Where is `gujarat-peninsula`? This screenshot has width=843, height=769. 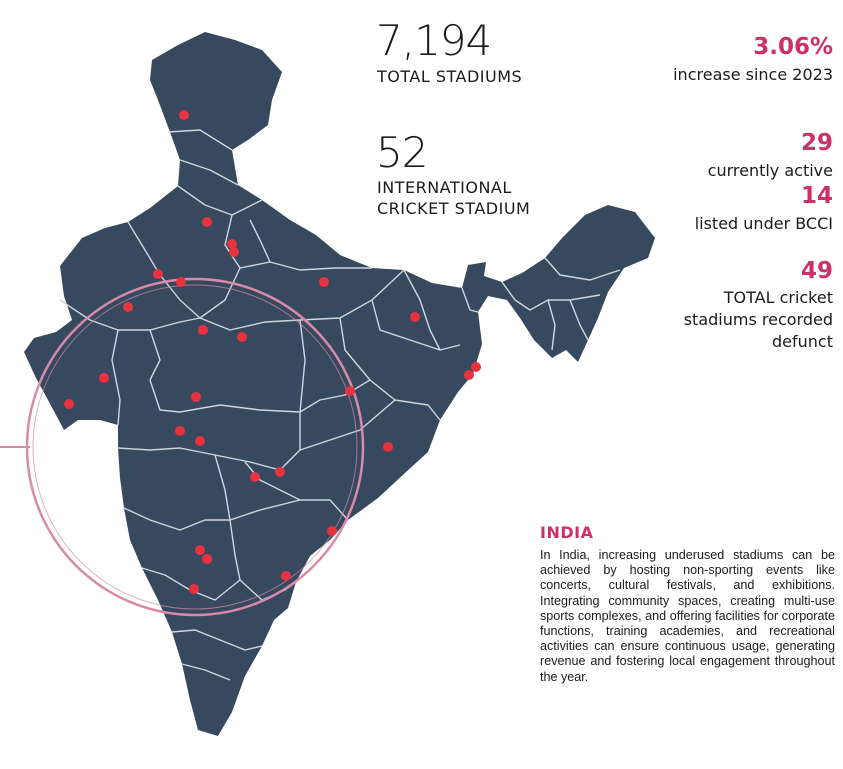 gujarat-peninsula is located at coordinates (69, 390).